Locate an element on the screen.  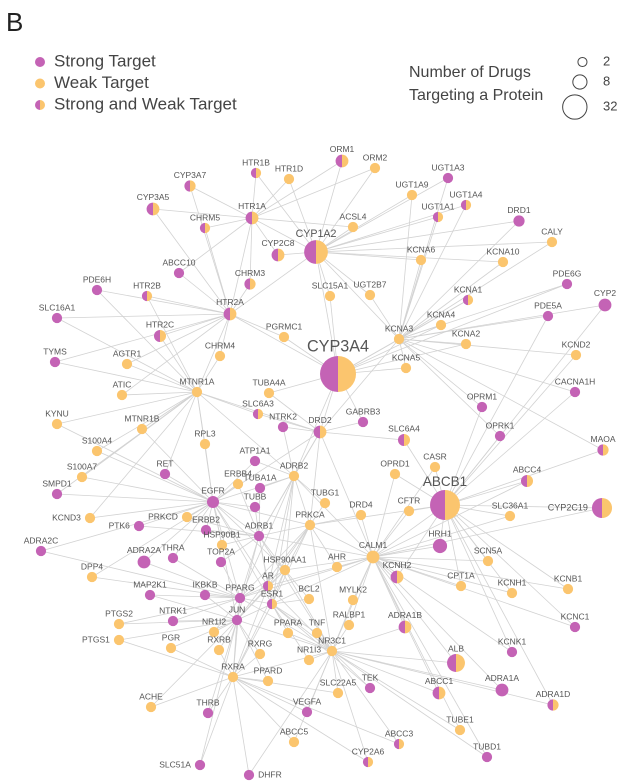
node-label: KCNA5 is located at coordinates (406, 357).